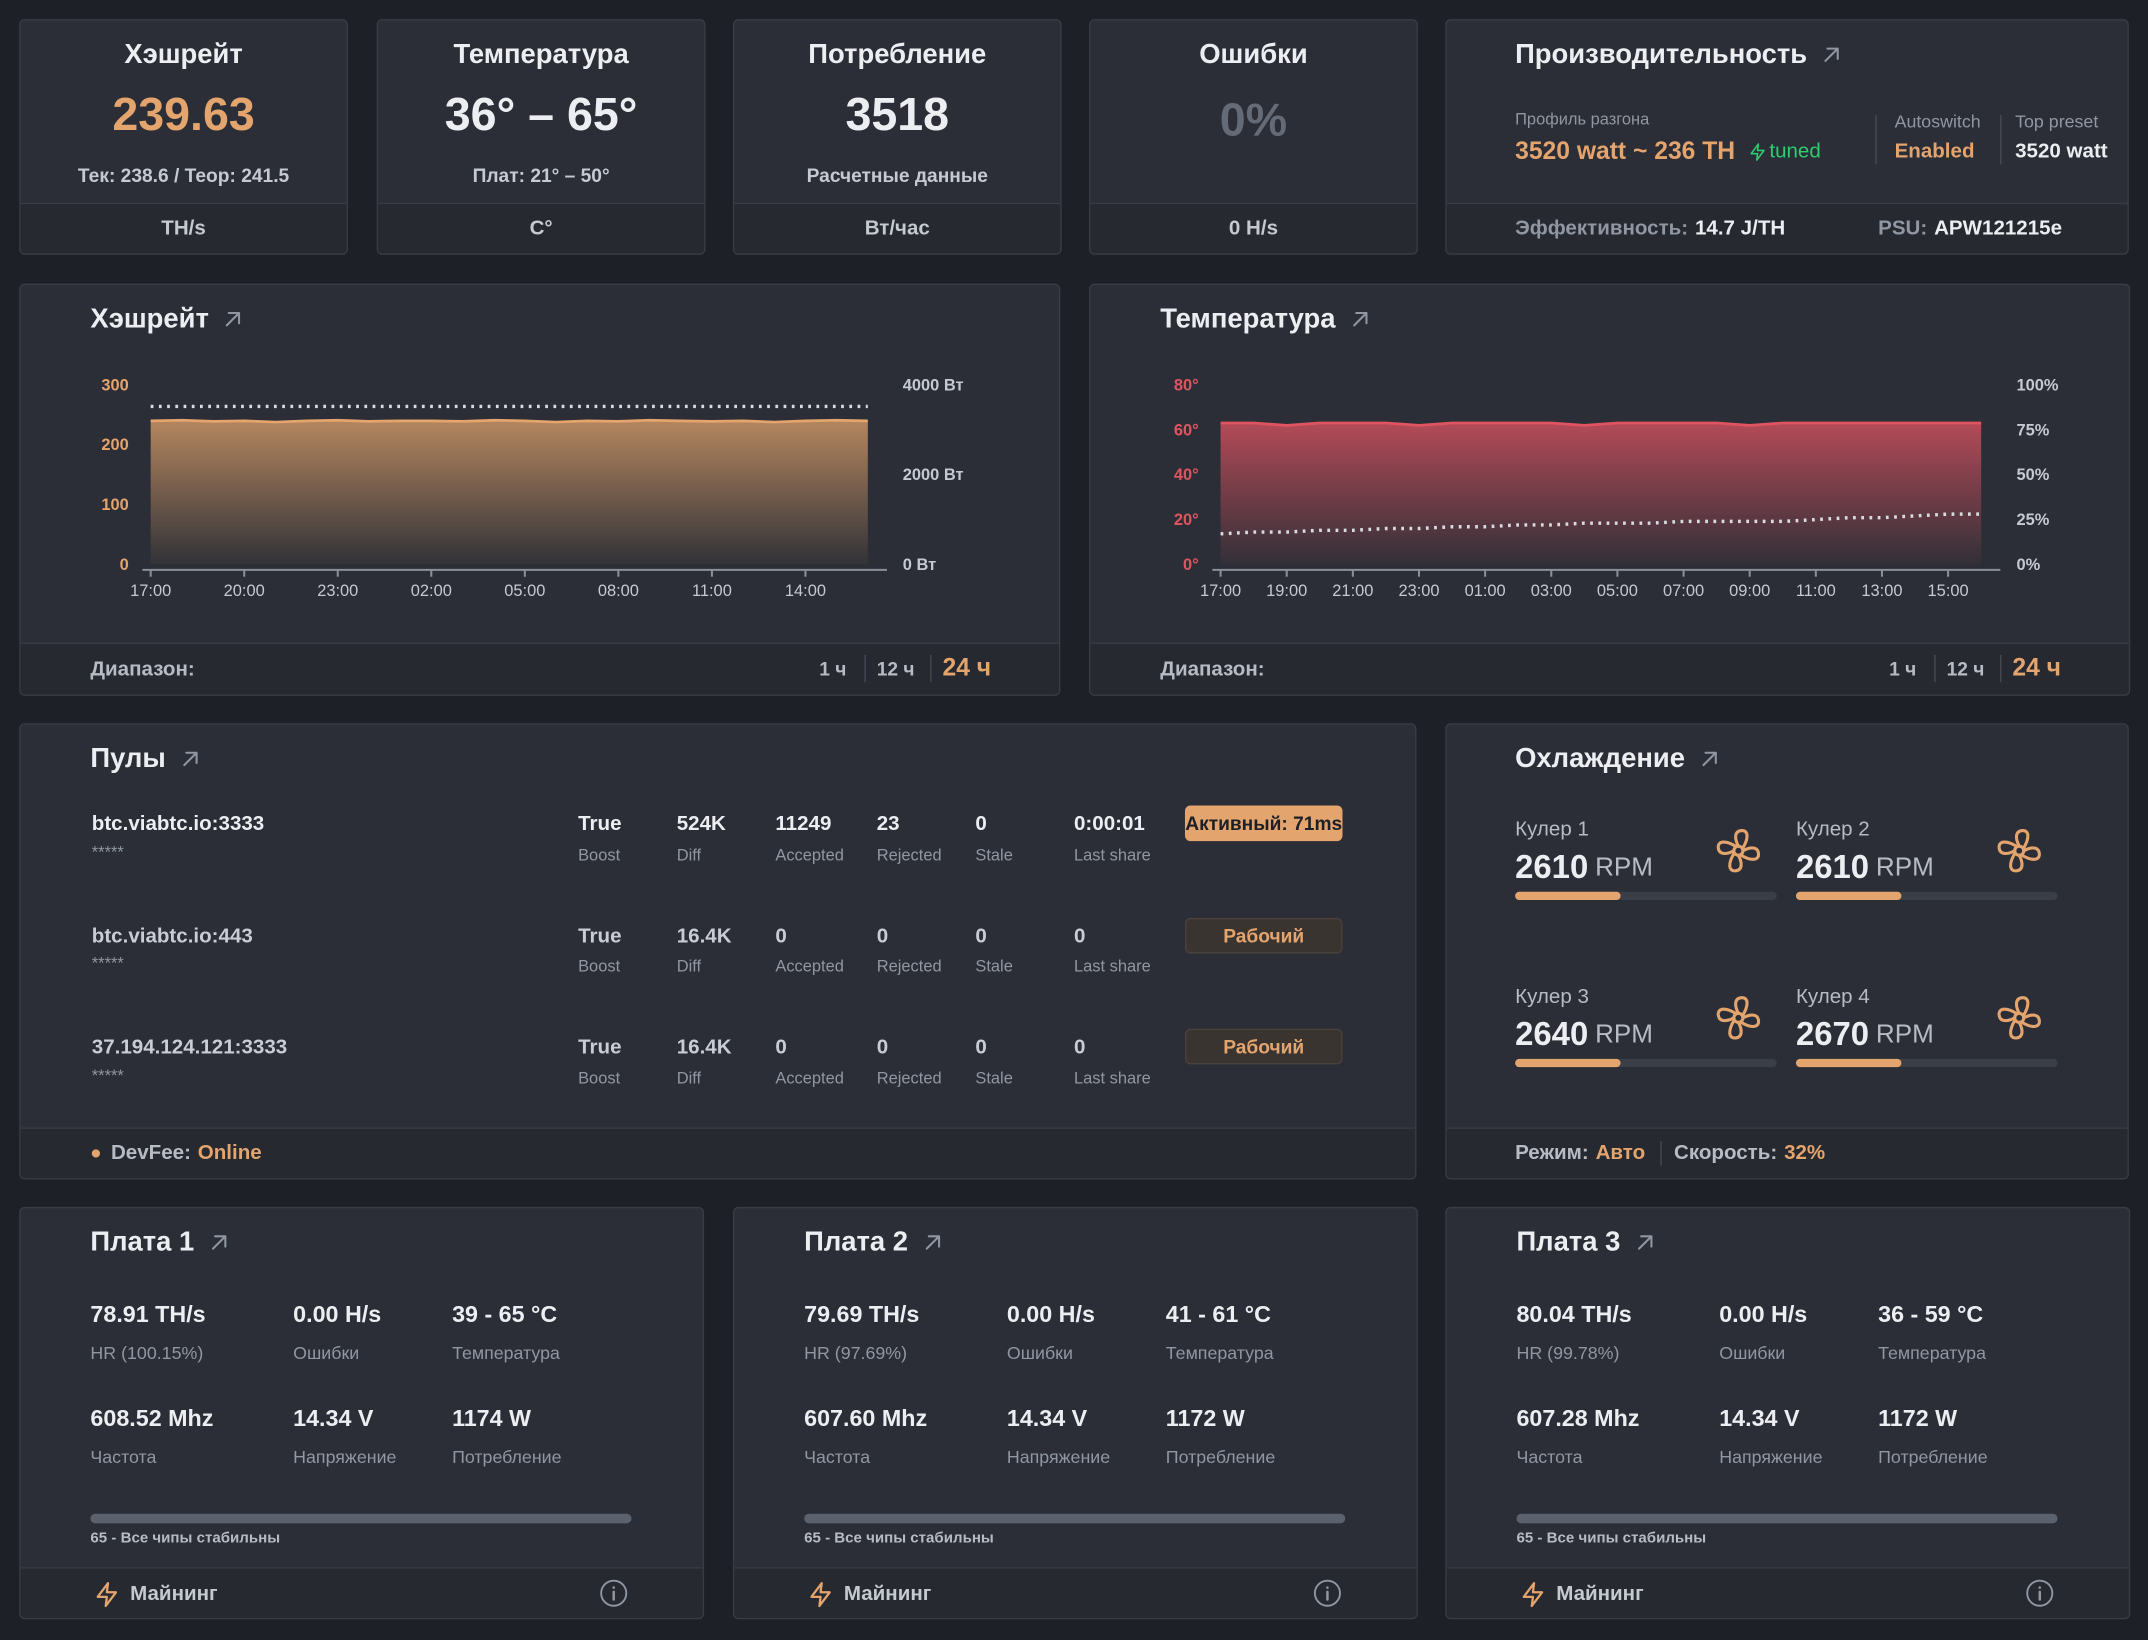 The height and width of the screenshot is (1640, 2148). What do you see at coordinates (1533, 1595) in the screenshot?
I see `bolt-shape` at bounding box center [1533, 1595].